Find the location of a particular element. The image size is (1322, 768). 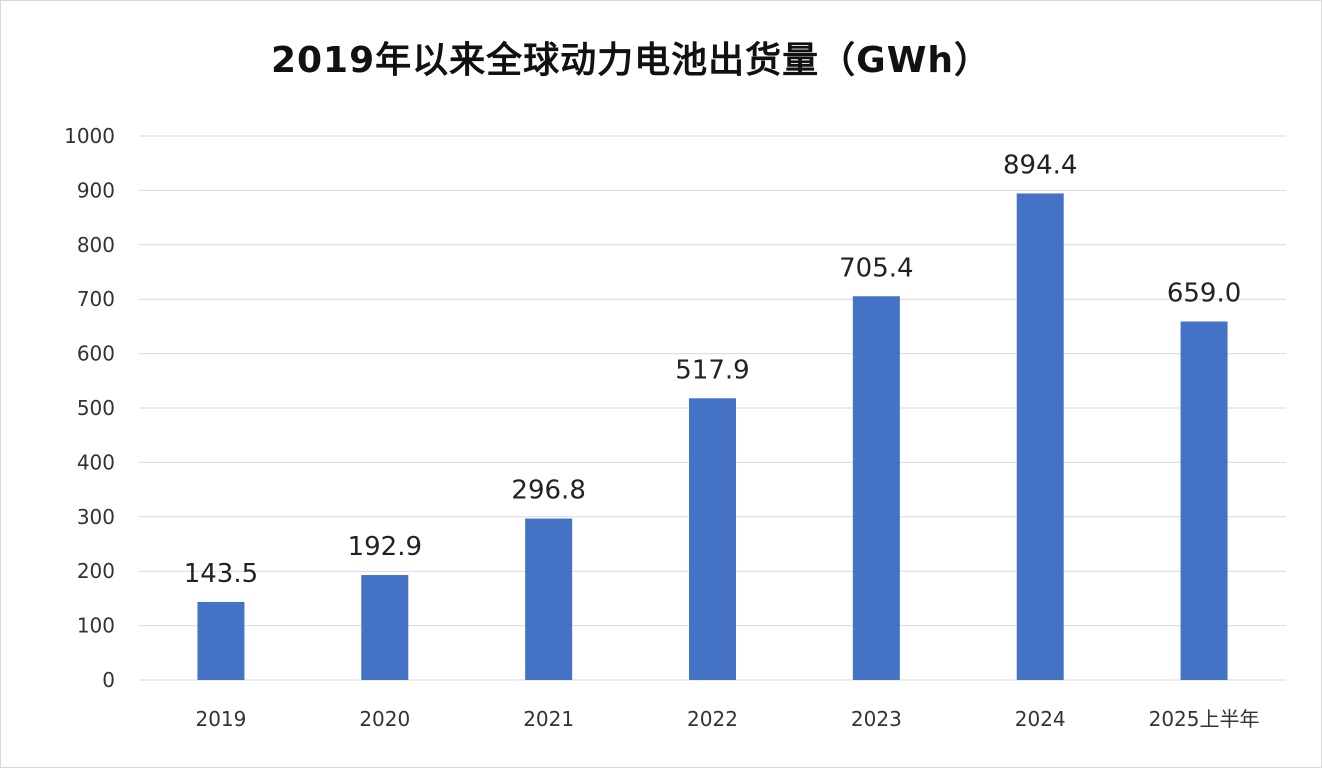

x-tick-label: 2025上半年 is located at coordinates (1204, 719).